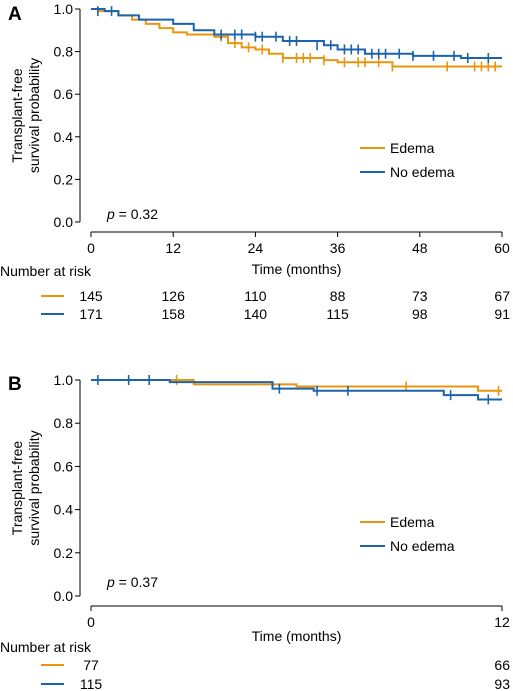 Image resolution: width=513 pixels, height=691 pixels. Describe the element at coordinates (338, 296) in the screenshot. I see `risk-count: 88` at that location.